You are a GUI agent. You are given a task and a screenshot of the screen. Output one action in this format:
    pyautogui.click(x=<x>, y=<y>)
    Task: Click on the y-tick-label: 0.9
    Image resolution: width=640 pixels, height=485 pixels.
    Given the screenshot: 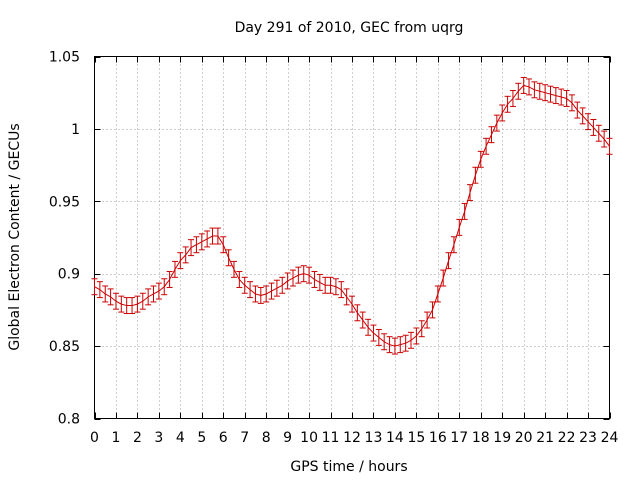 What is the action you would take?
    pyautogui.click(x=69, y=275)
    